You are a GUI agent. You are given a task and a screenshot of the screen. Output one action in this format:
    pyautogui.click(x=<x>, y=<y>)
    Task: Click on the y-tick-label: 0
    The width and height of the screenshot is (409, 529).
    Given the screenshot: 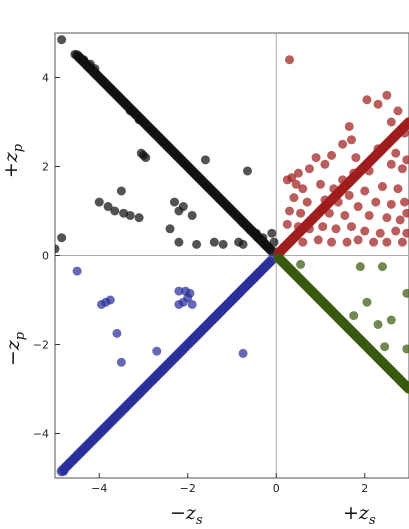 What is the action you would take?
    pyautogui.click(x=45, y=256)
    